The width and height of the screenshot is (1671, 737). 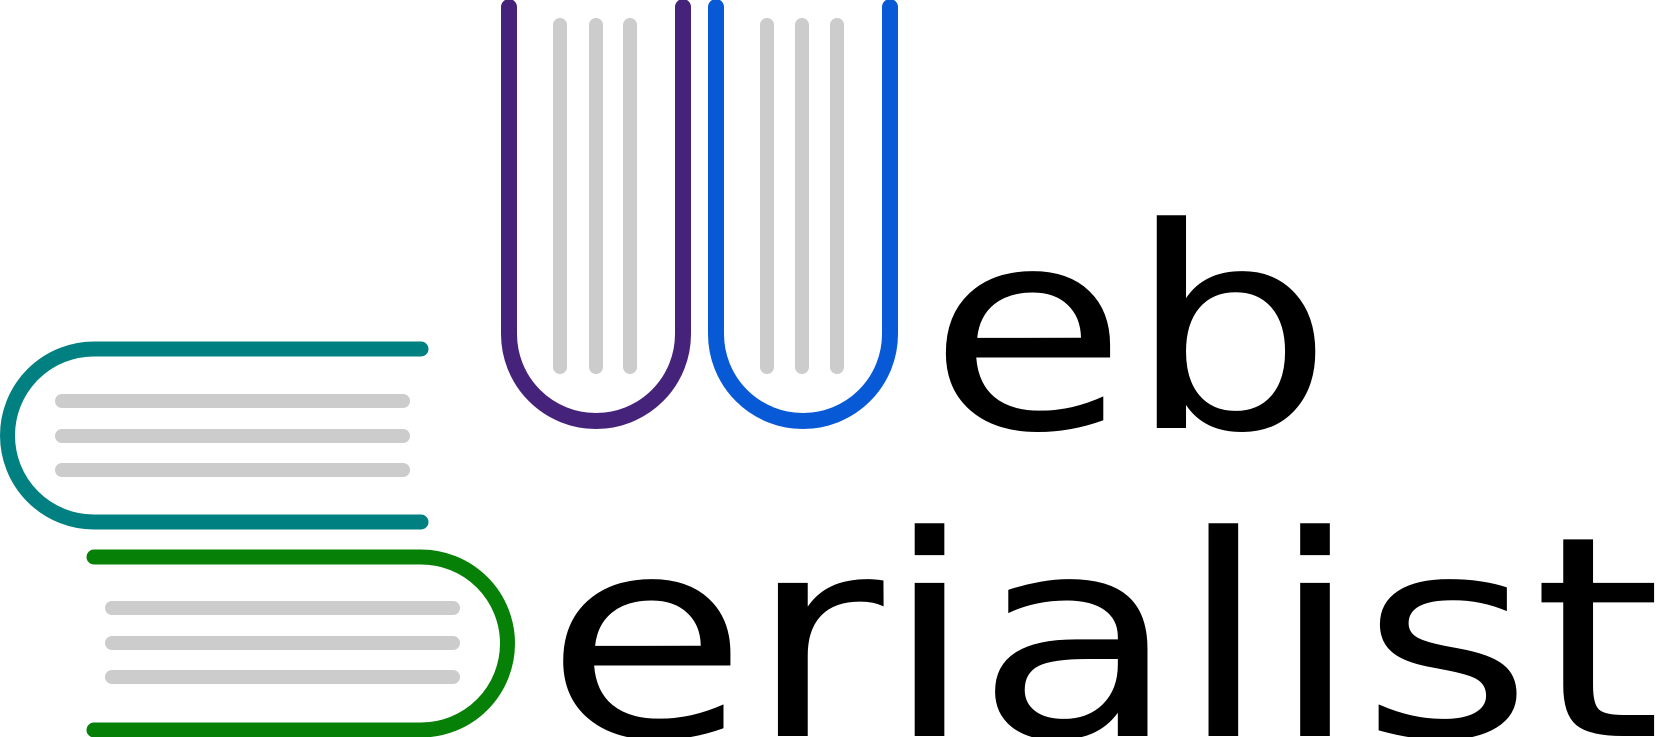 I want to click on left-book-pages, so click(x=595, y=196).